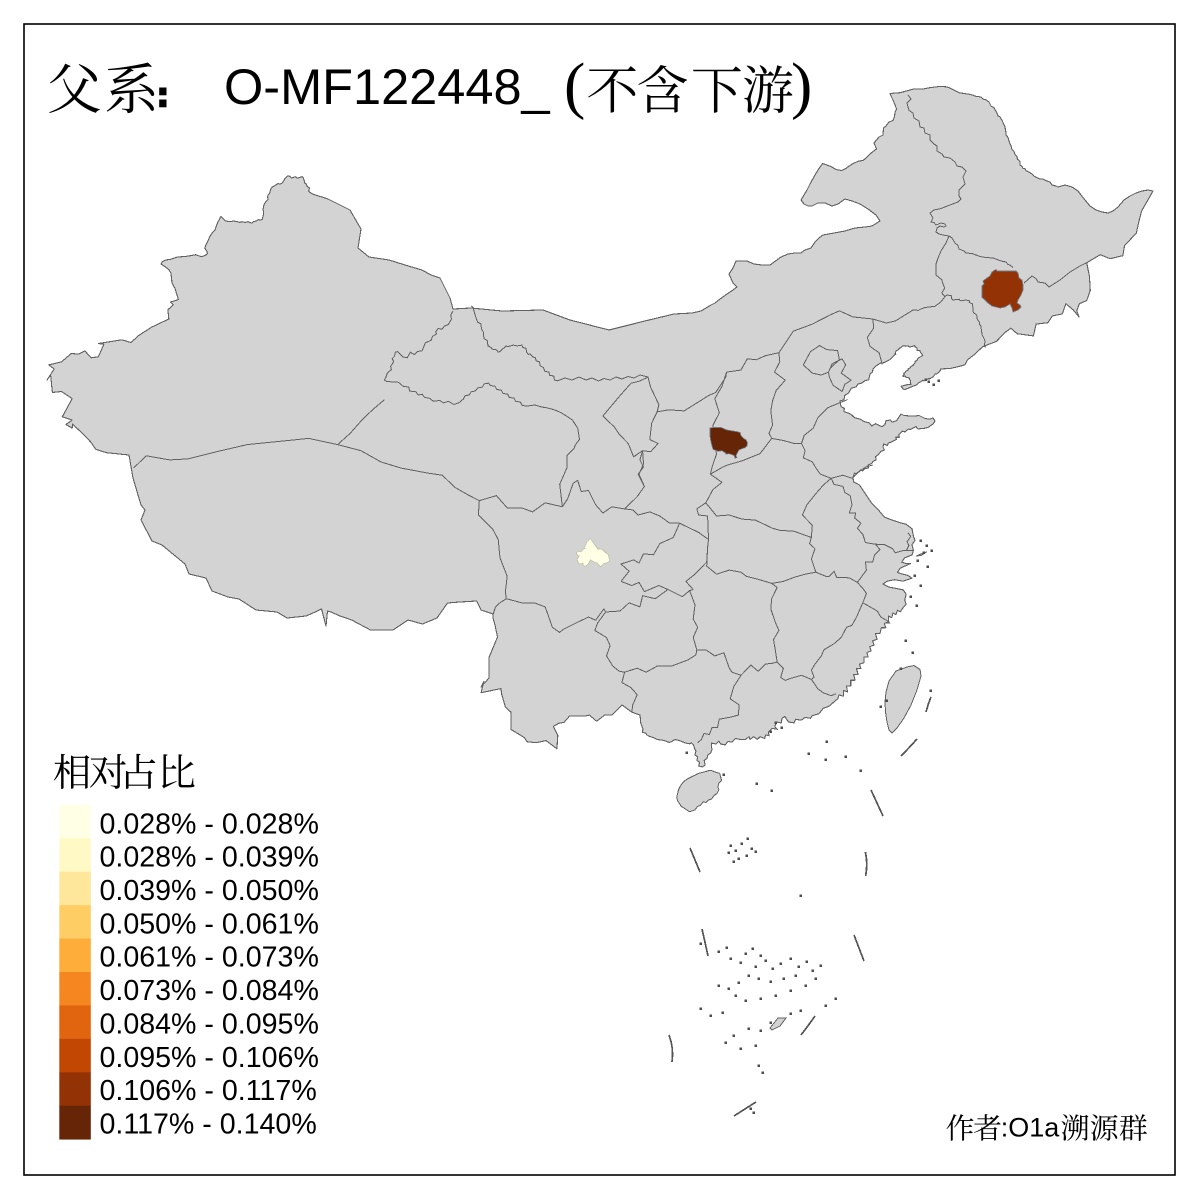 This screenshot has width=1200, height=1200. What do you see at coordinates (209, 891) in the screenshot?
I see `svg-text: 0.039% - 0.050%` at bounding box center [209, 891].